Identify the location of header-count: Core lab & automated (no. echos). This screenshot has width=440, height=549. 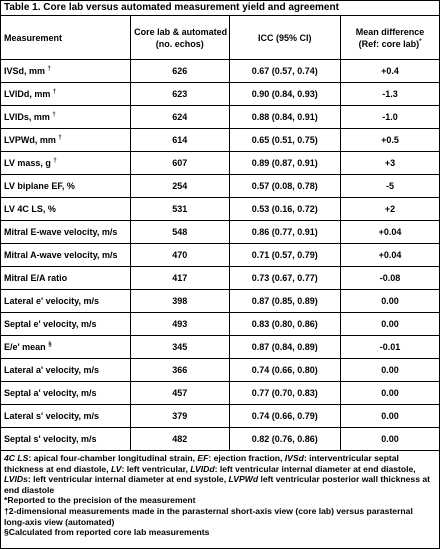
(180, 38).